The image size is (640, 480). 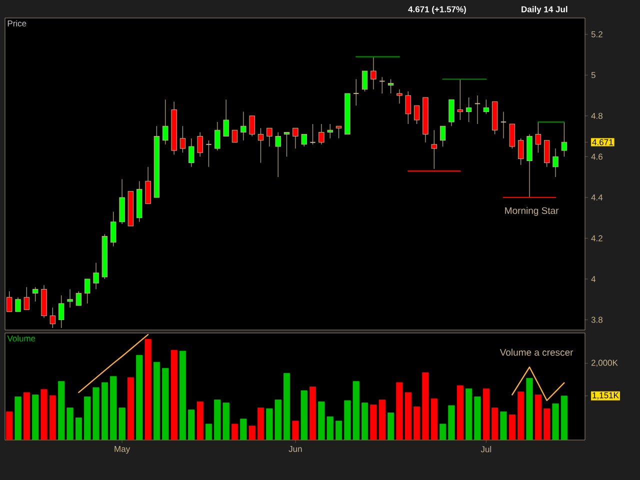 What do you see at coordinates (537, 352) in the screenshot?
I see `annotation: Volume a crescer` at bounding box center [537, 352].